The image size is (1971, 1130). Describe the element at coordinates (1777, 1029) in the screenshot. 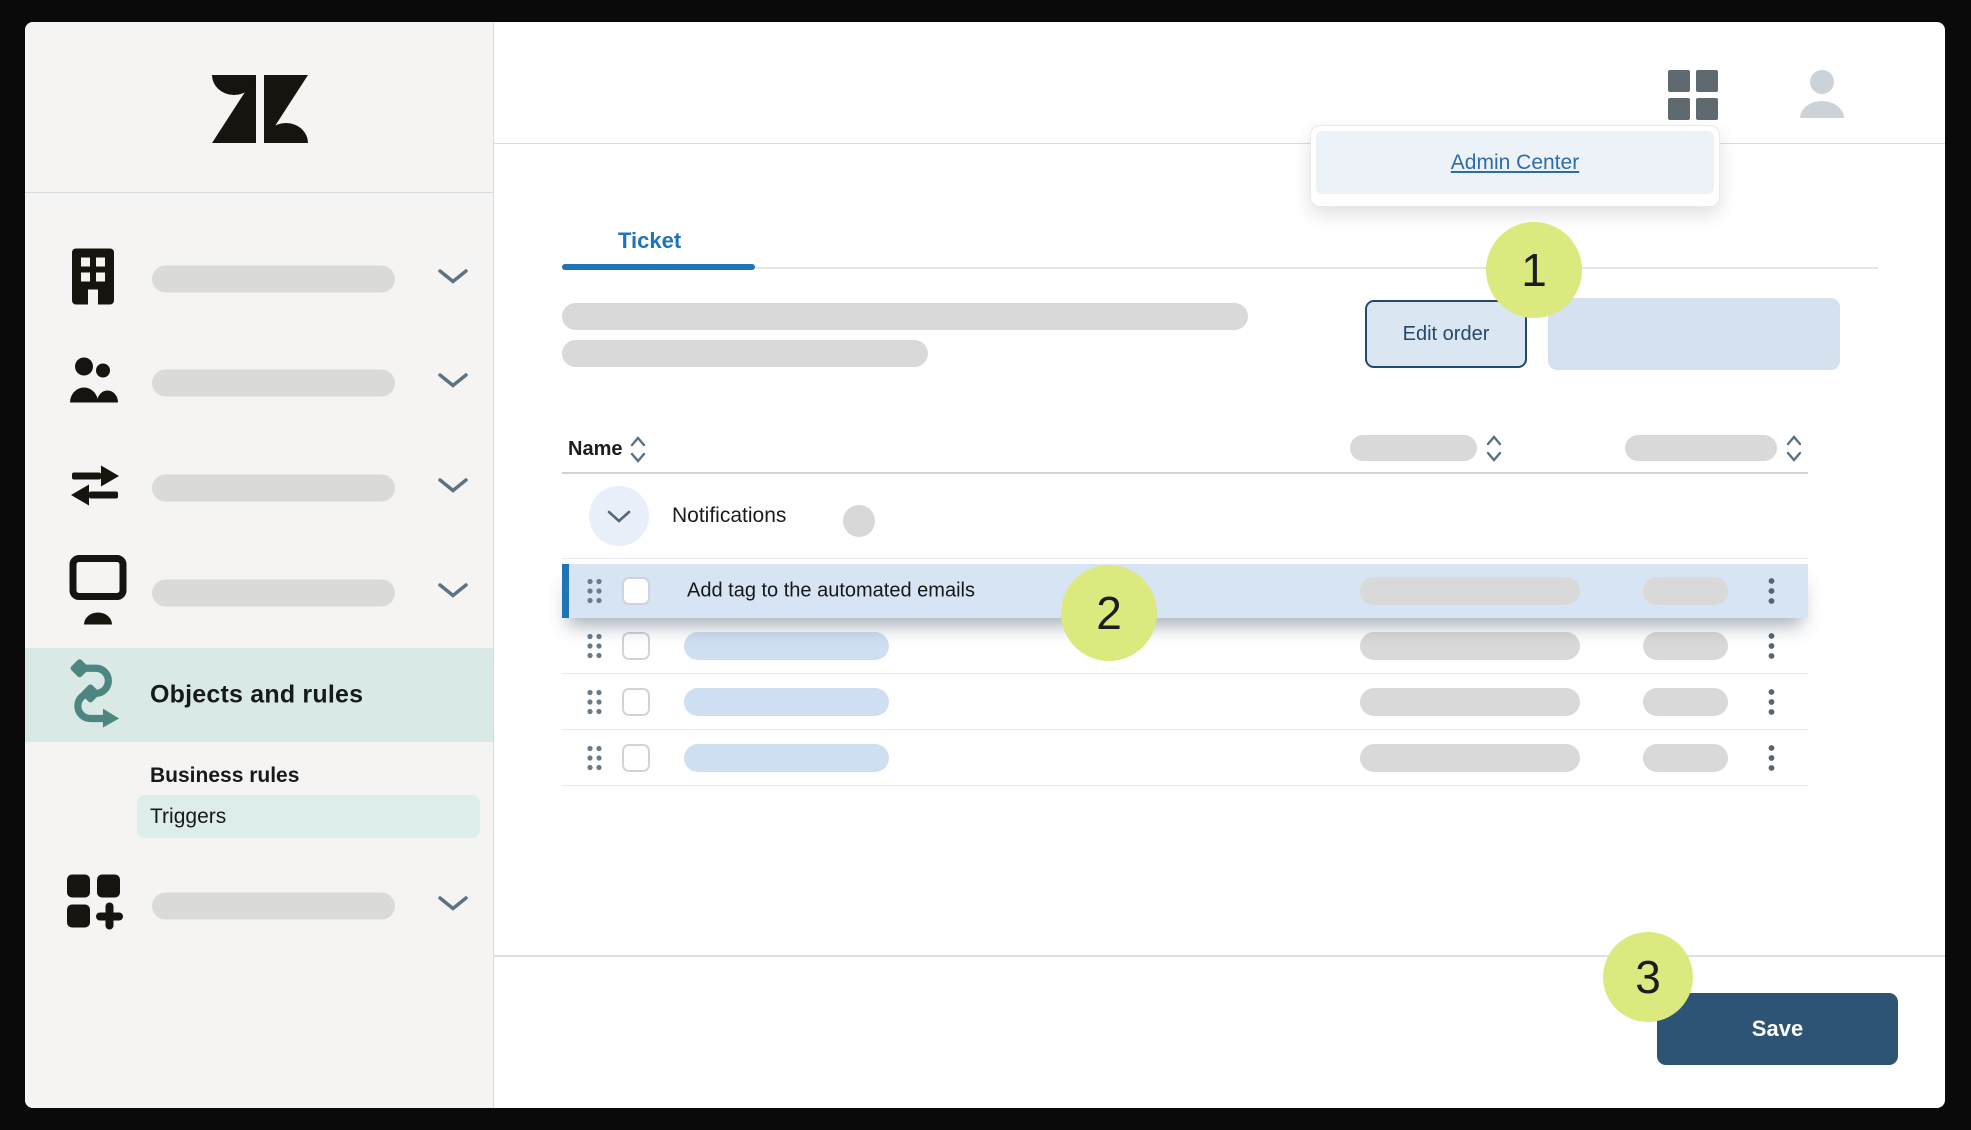

I see `save-button: Save` at that location.